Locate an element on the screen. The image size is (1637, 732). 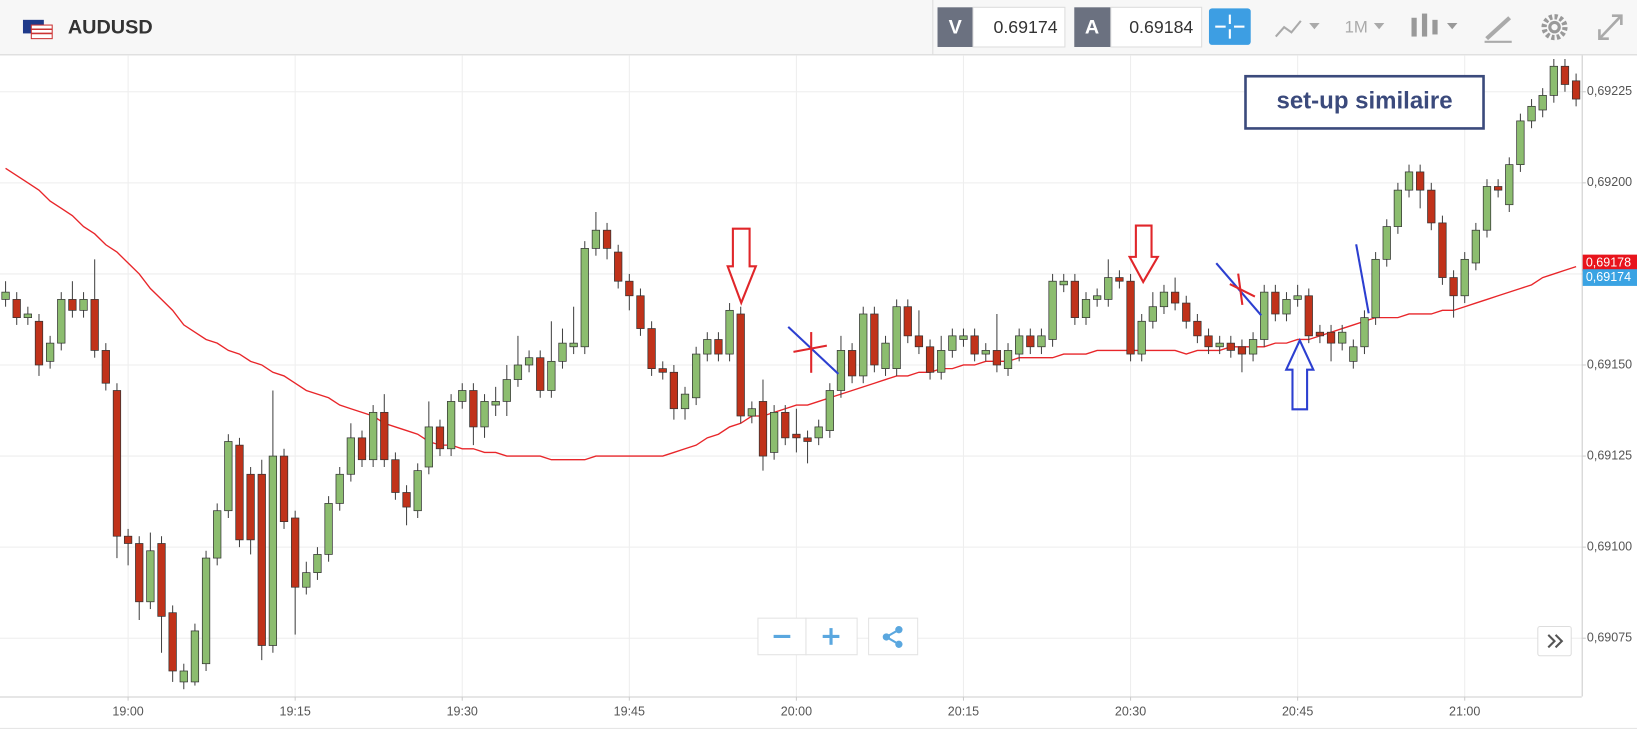
zoom-out-button is located at coordinates (782, 636).